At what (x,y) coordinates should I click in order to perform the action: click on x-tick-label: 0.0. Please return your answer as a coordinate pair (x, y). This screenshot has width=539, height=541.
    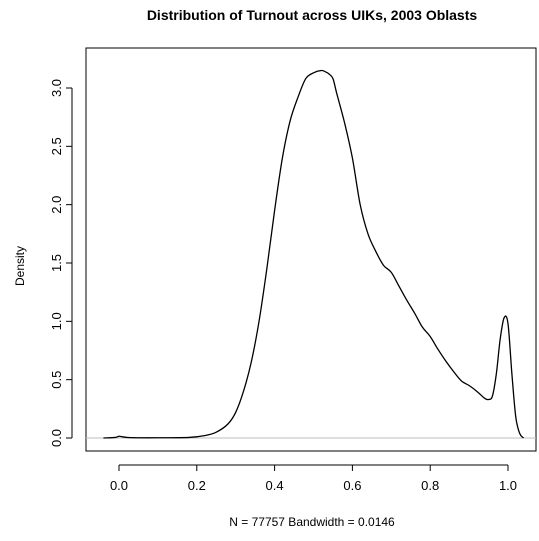
    Looking at the image, I should click on (119, 485).